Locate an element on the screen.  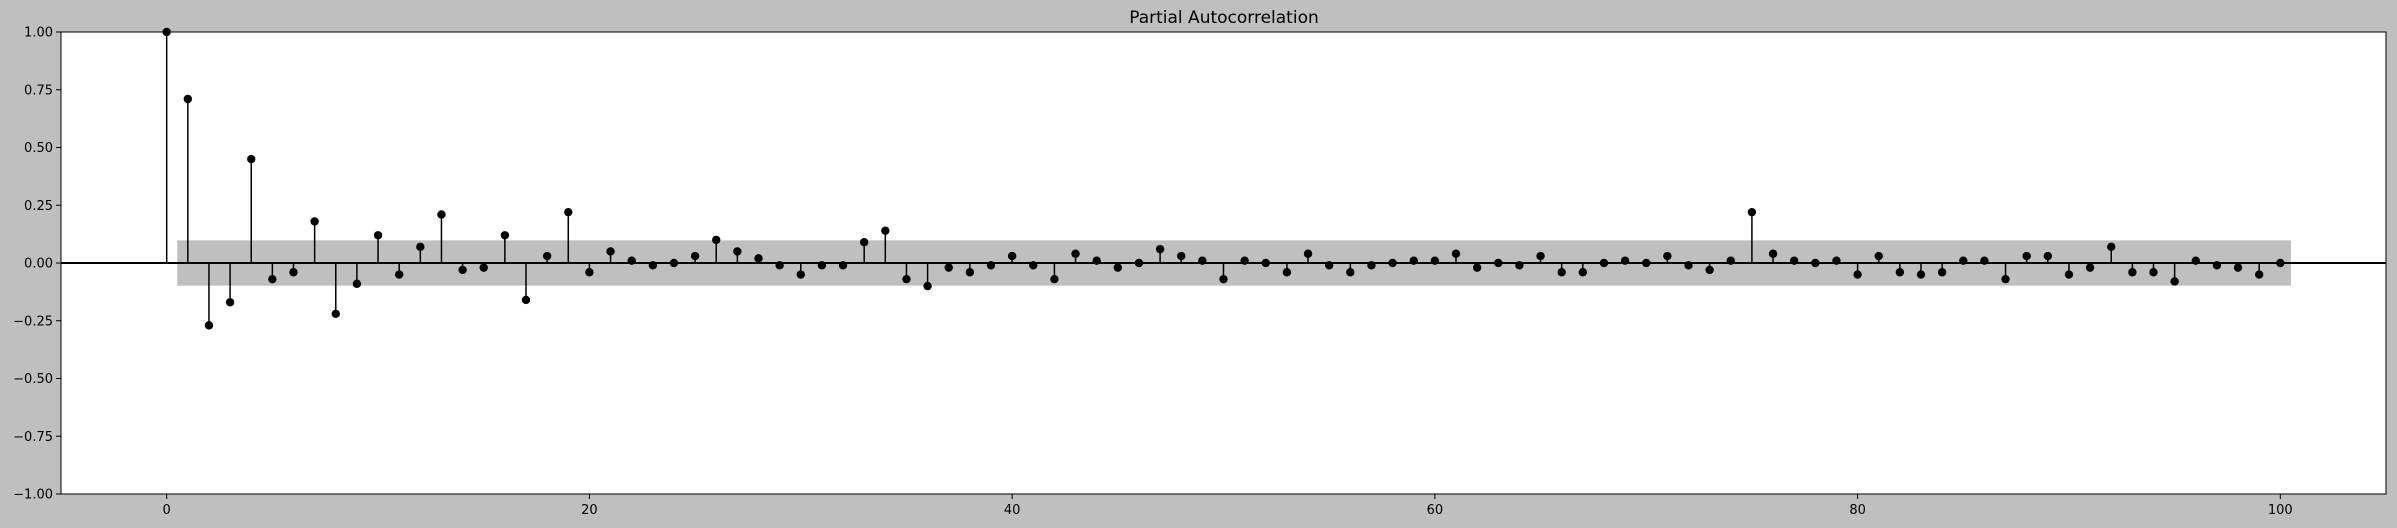
x-tick-label: 80 is located at coordinates (1857, 510).